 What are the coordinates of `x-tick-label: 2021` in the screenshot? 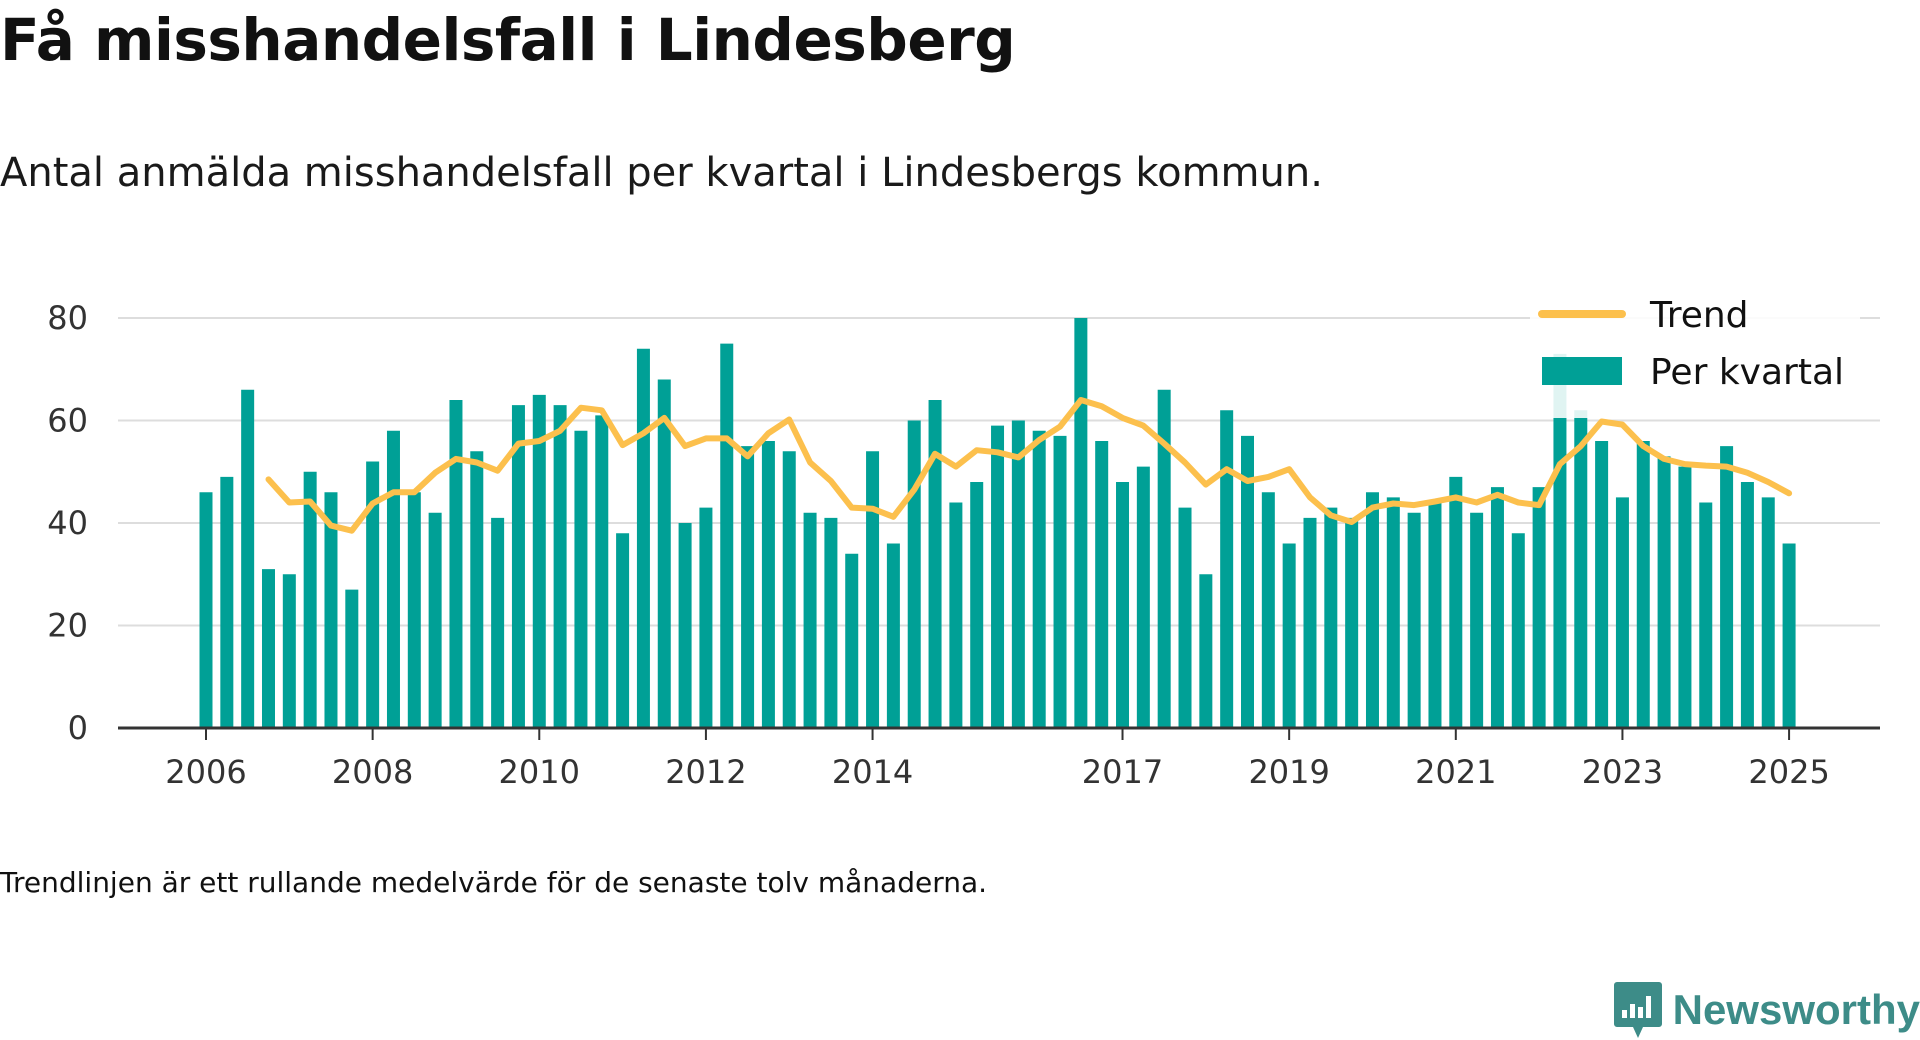 It's located at (1455, 772).